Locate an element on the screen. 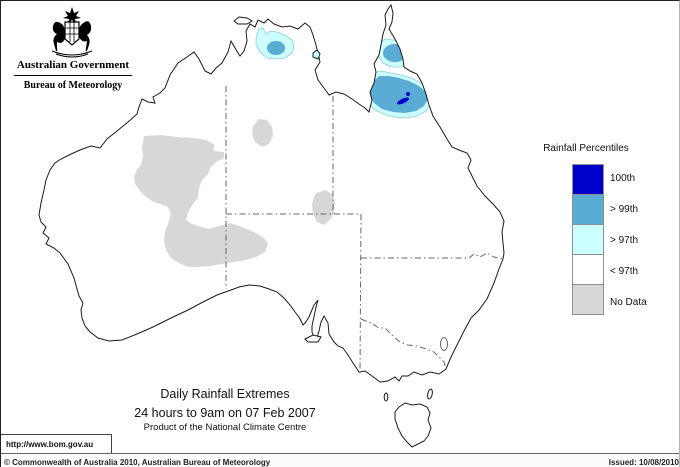 The width and height of the screenshot is (680, 467). legend-label-100th: 100th is located at coordinates (623, 178).